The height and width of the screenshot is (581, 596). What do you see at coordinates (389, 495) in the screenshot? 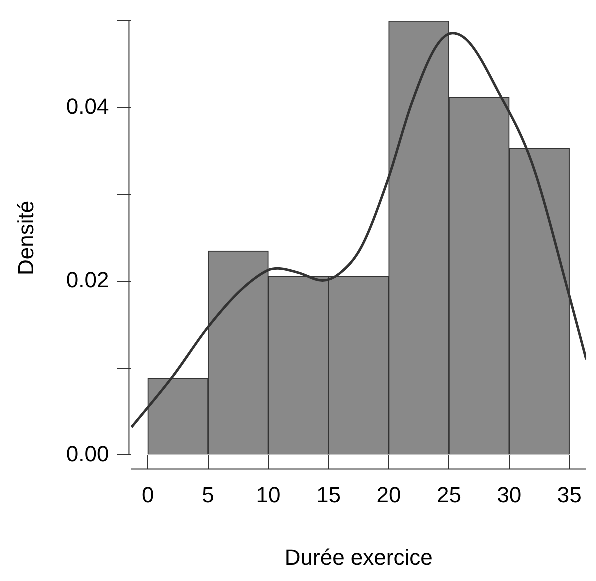
I see `x-tick-label: 20` at bounding box center [389, 495].